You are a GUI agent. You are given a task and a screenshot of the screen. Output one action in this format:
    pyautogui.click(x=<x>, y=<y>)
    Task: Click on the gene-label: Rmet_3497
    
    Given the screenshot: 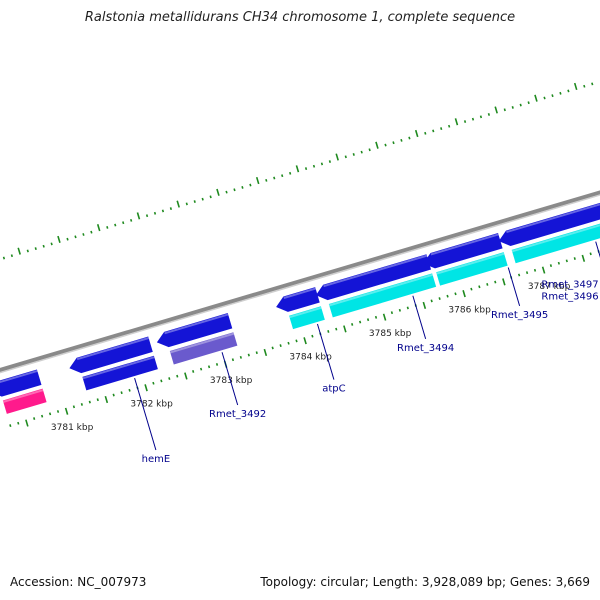 What is the action you would take?
    pyautogui.click(x=569, y=285)
    